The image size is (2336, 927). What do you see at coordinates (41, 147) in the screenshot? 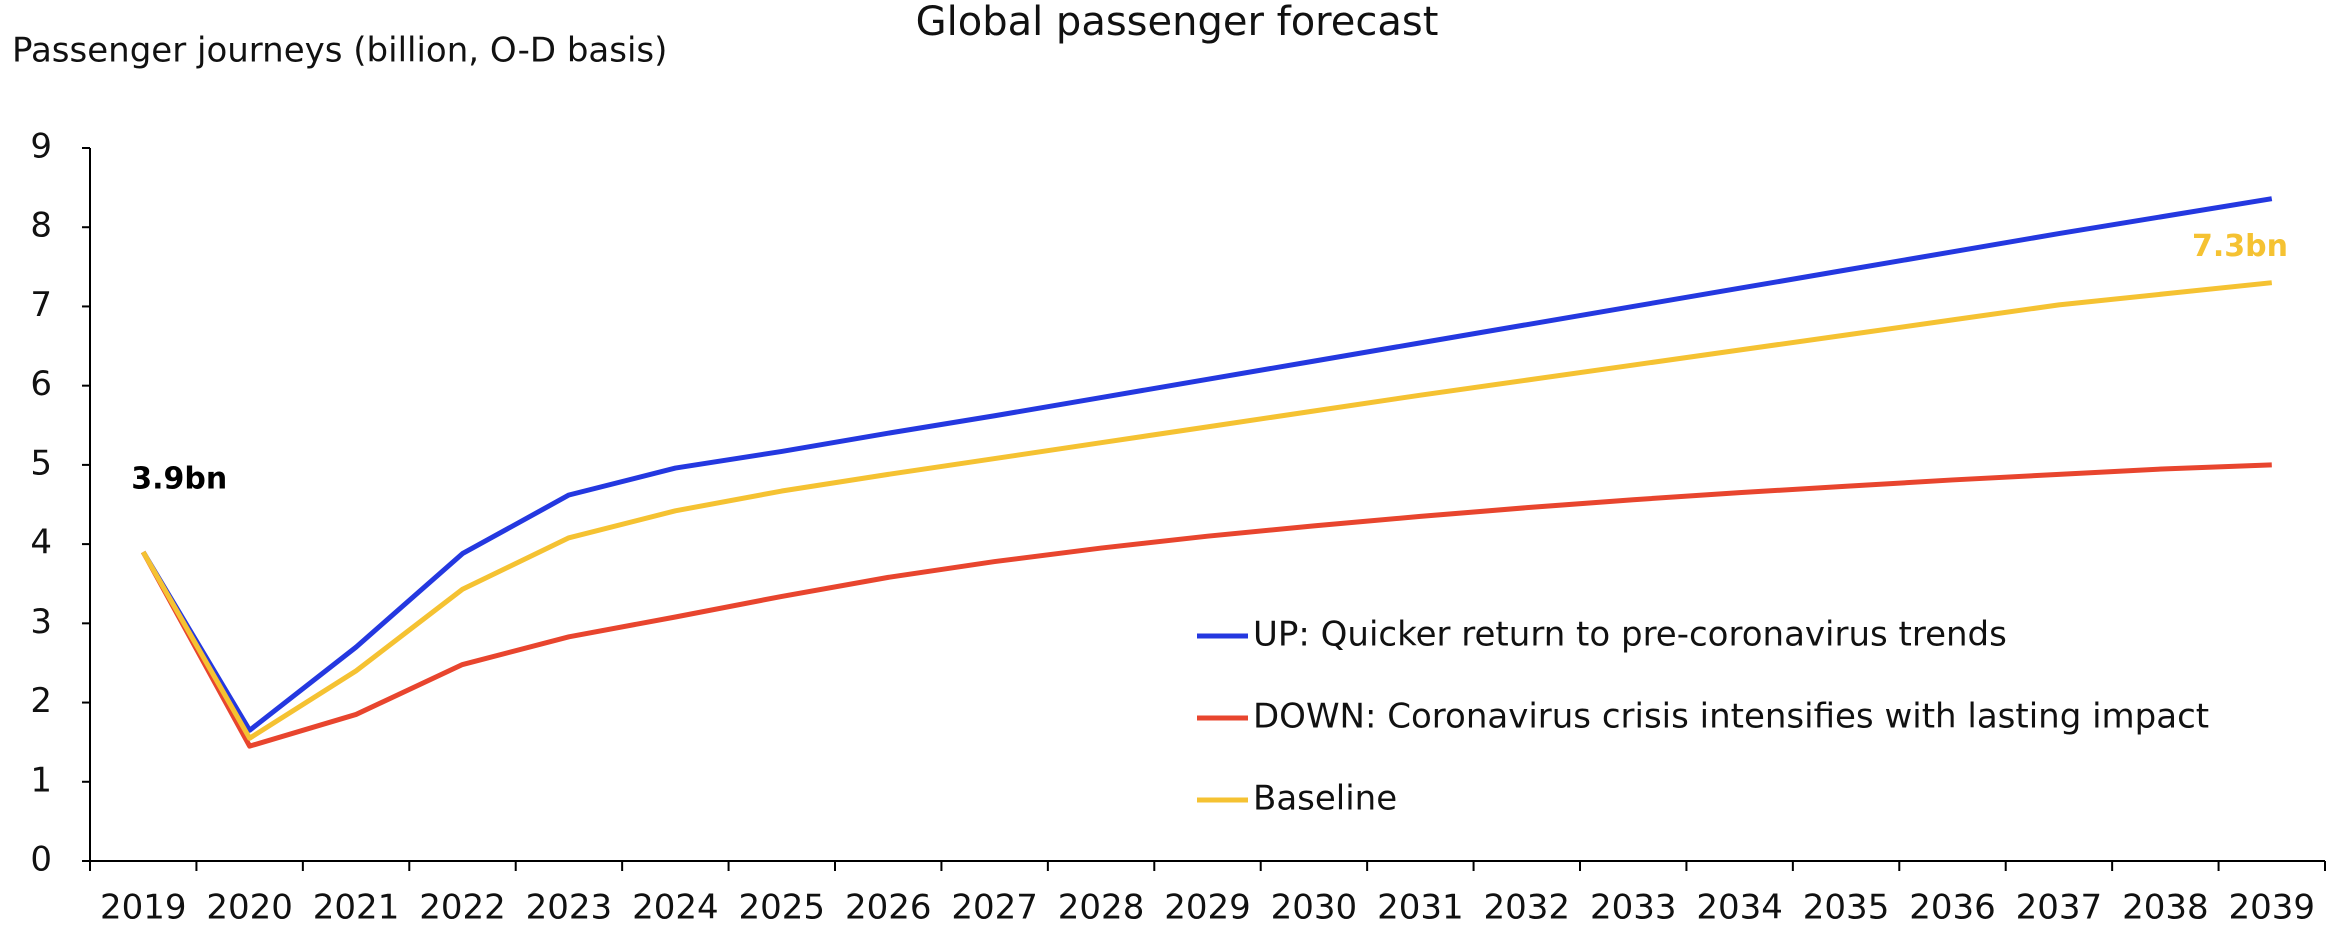
I see `y-tick-label: 9` at bounding box center [41, 147].